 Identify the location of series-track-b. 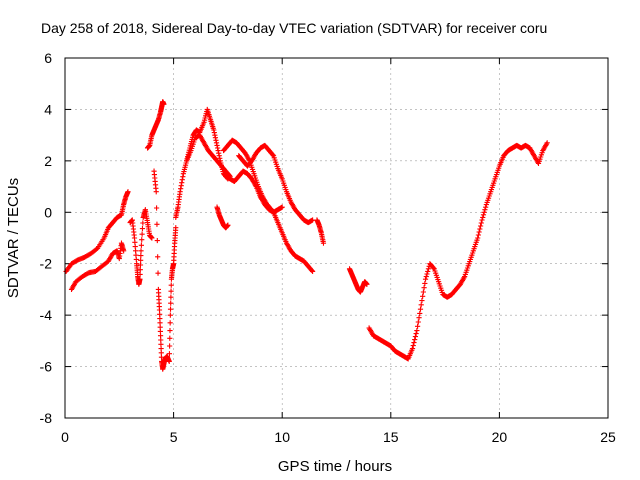
(97, 266).